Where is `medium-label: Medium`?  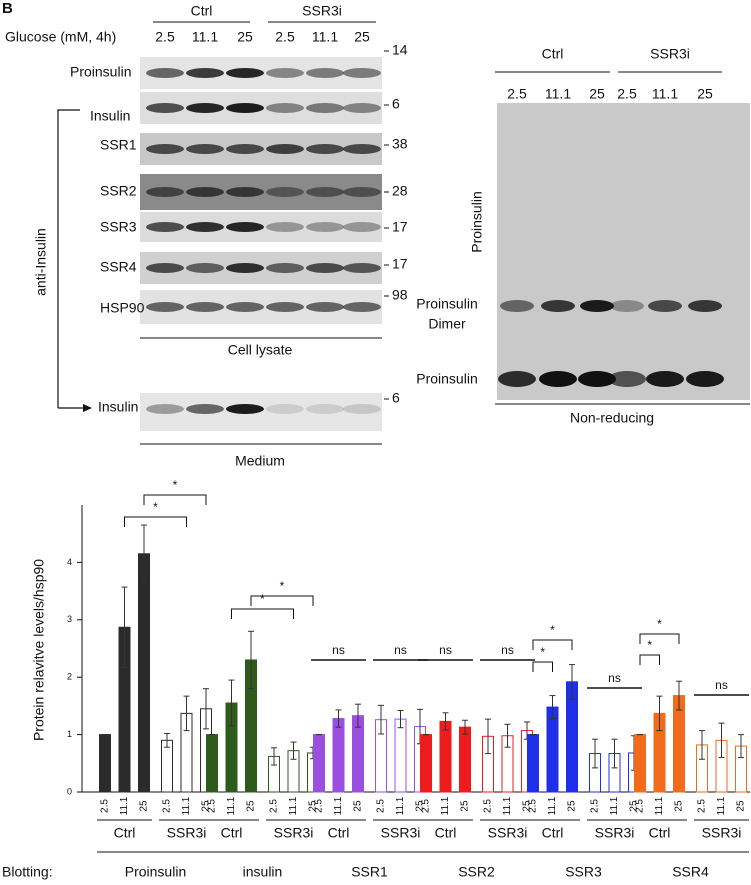 medium-label: Medium is located at coordinates (260, 461).